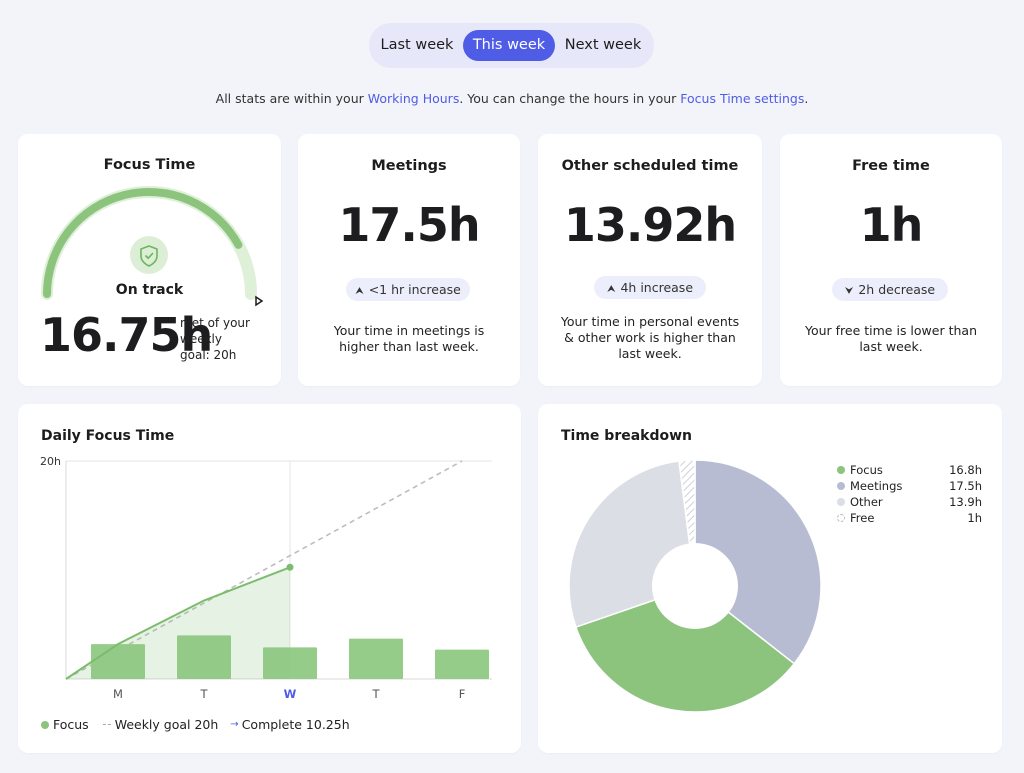  I want to click on legend-value: 1h, so click(974, 518).